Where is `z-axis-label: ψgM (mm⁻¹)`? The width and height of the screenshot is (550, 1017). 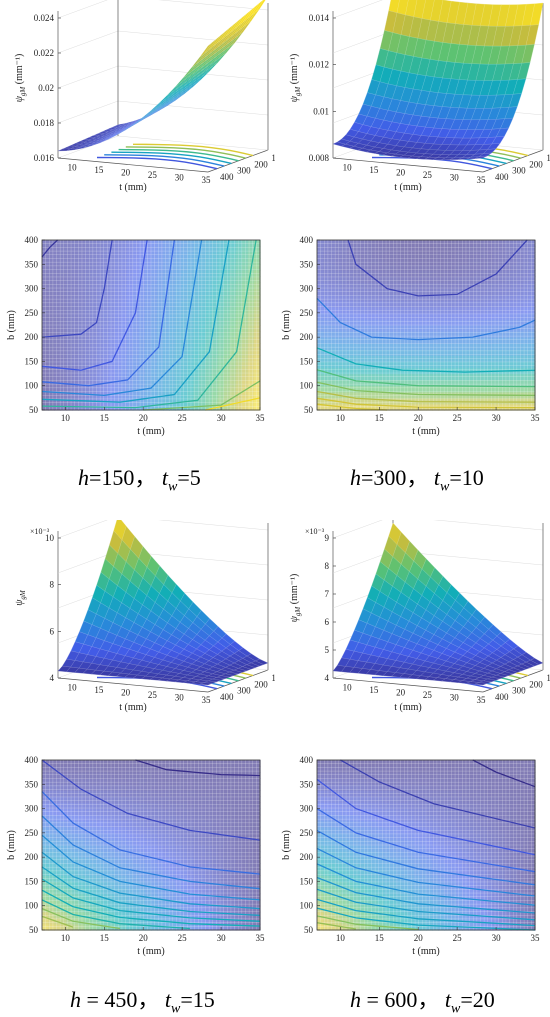
z-axis-label: ψgM (mm⁻¹) is located at coordinates (20, 78).